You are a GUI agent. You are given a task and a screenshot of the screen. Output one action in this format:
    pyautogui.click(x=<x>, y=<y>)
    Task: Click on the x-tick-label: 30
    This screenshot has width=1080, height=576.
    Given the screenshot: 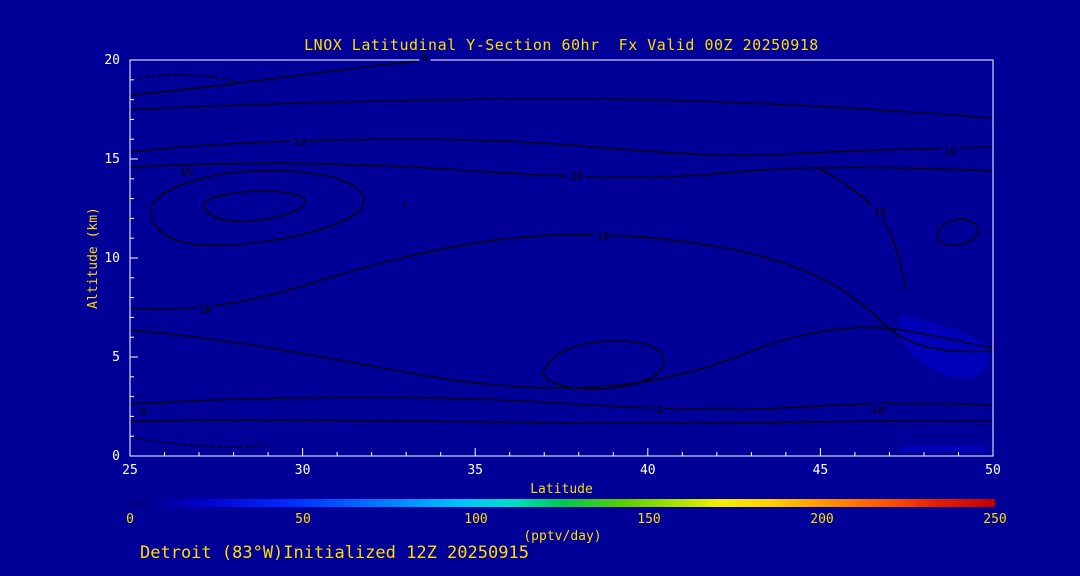 What is the action you would take?
    pyautogui.click(x=303, y=470)
    